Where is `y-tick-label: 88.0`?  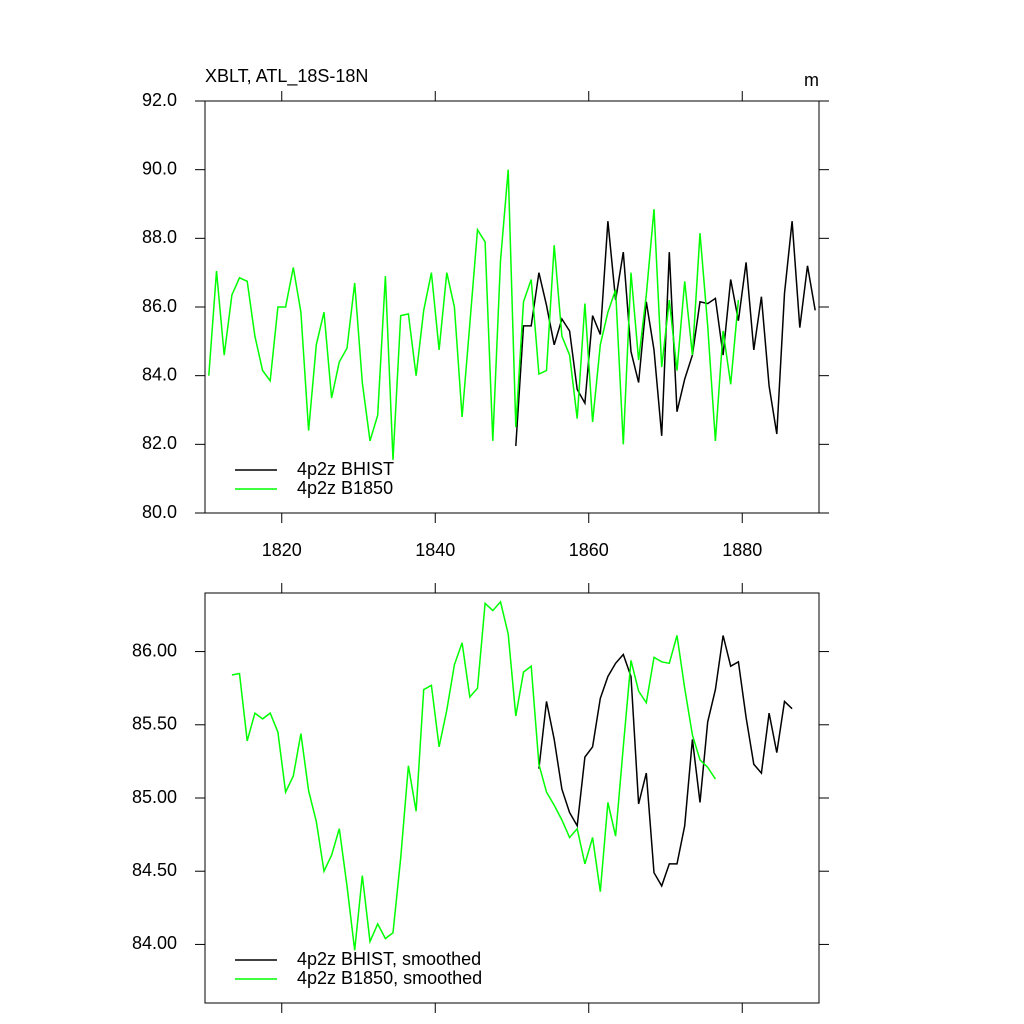
y-tick-label: 88.0 is located at coordinates (159, 237).